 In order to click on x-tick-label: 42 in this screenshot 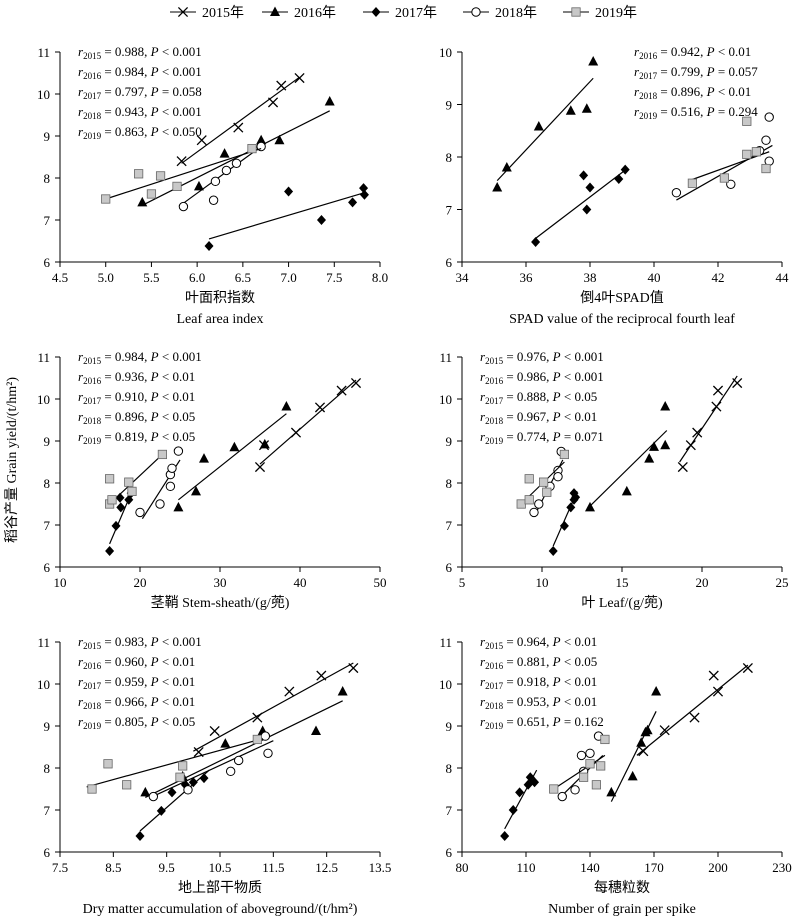, I will do `click(718, 277)`.